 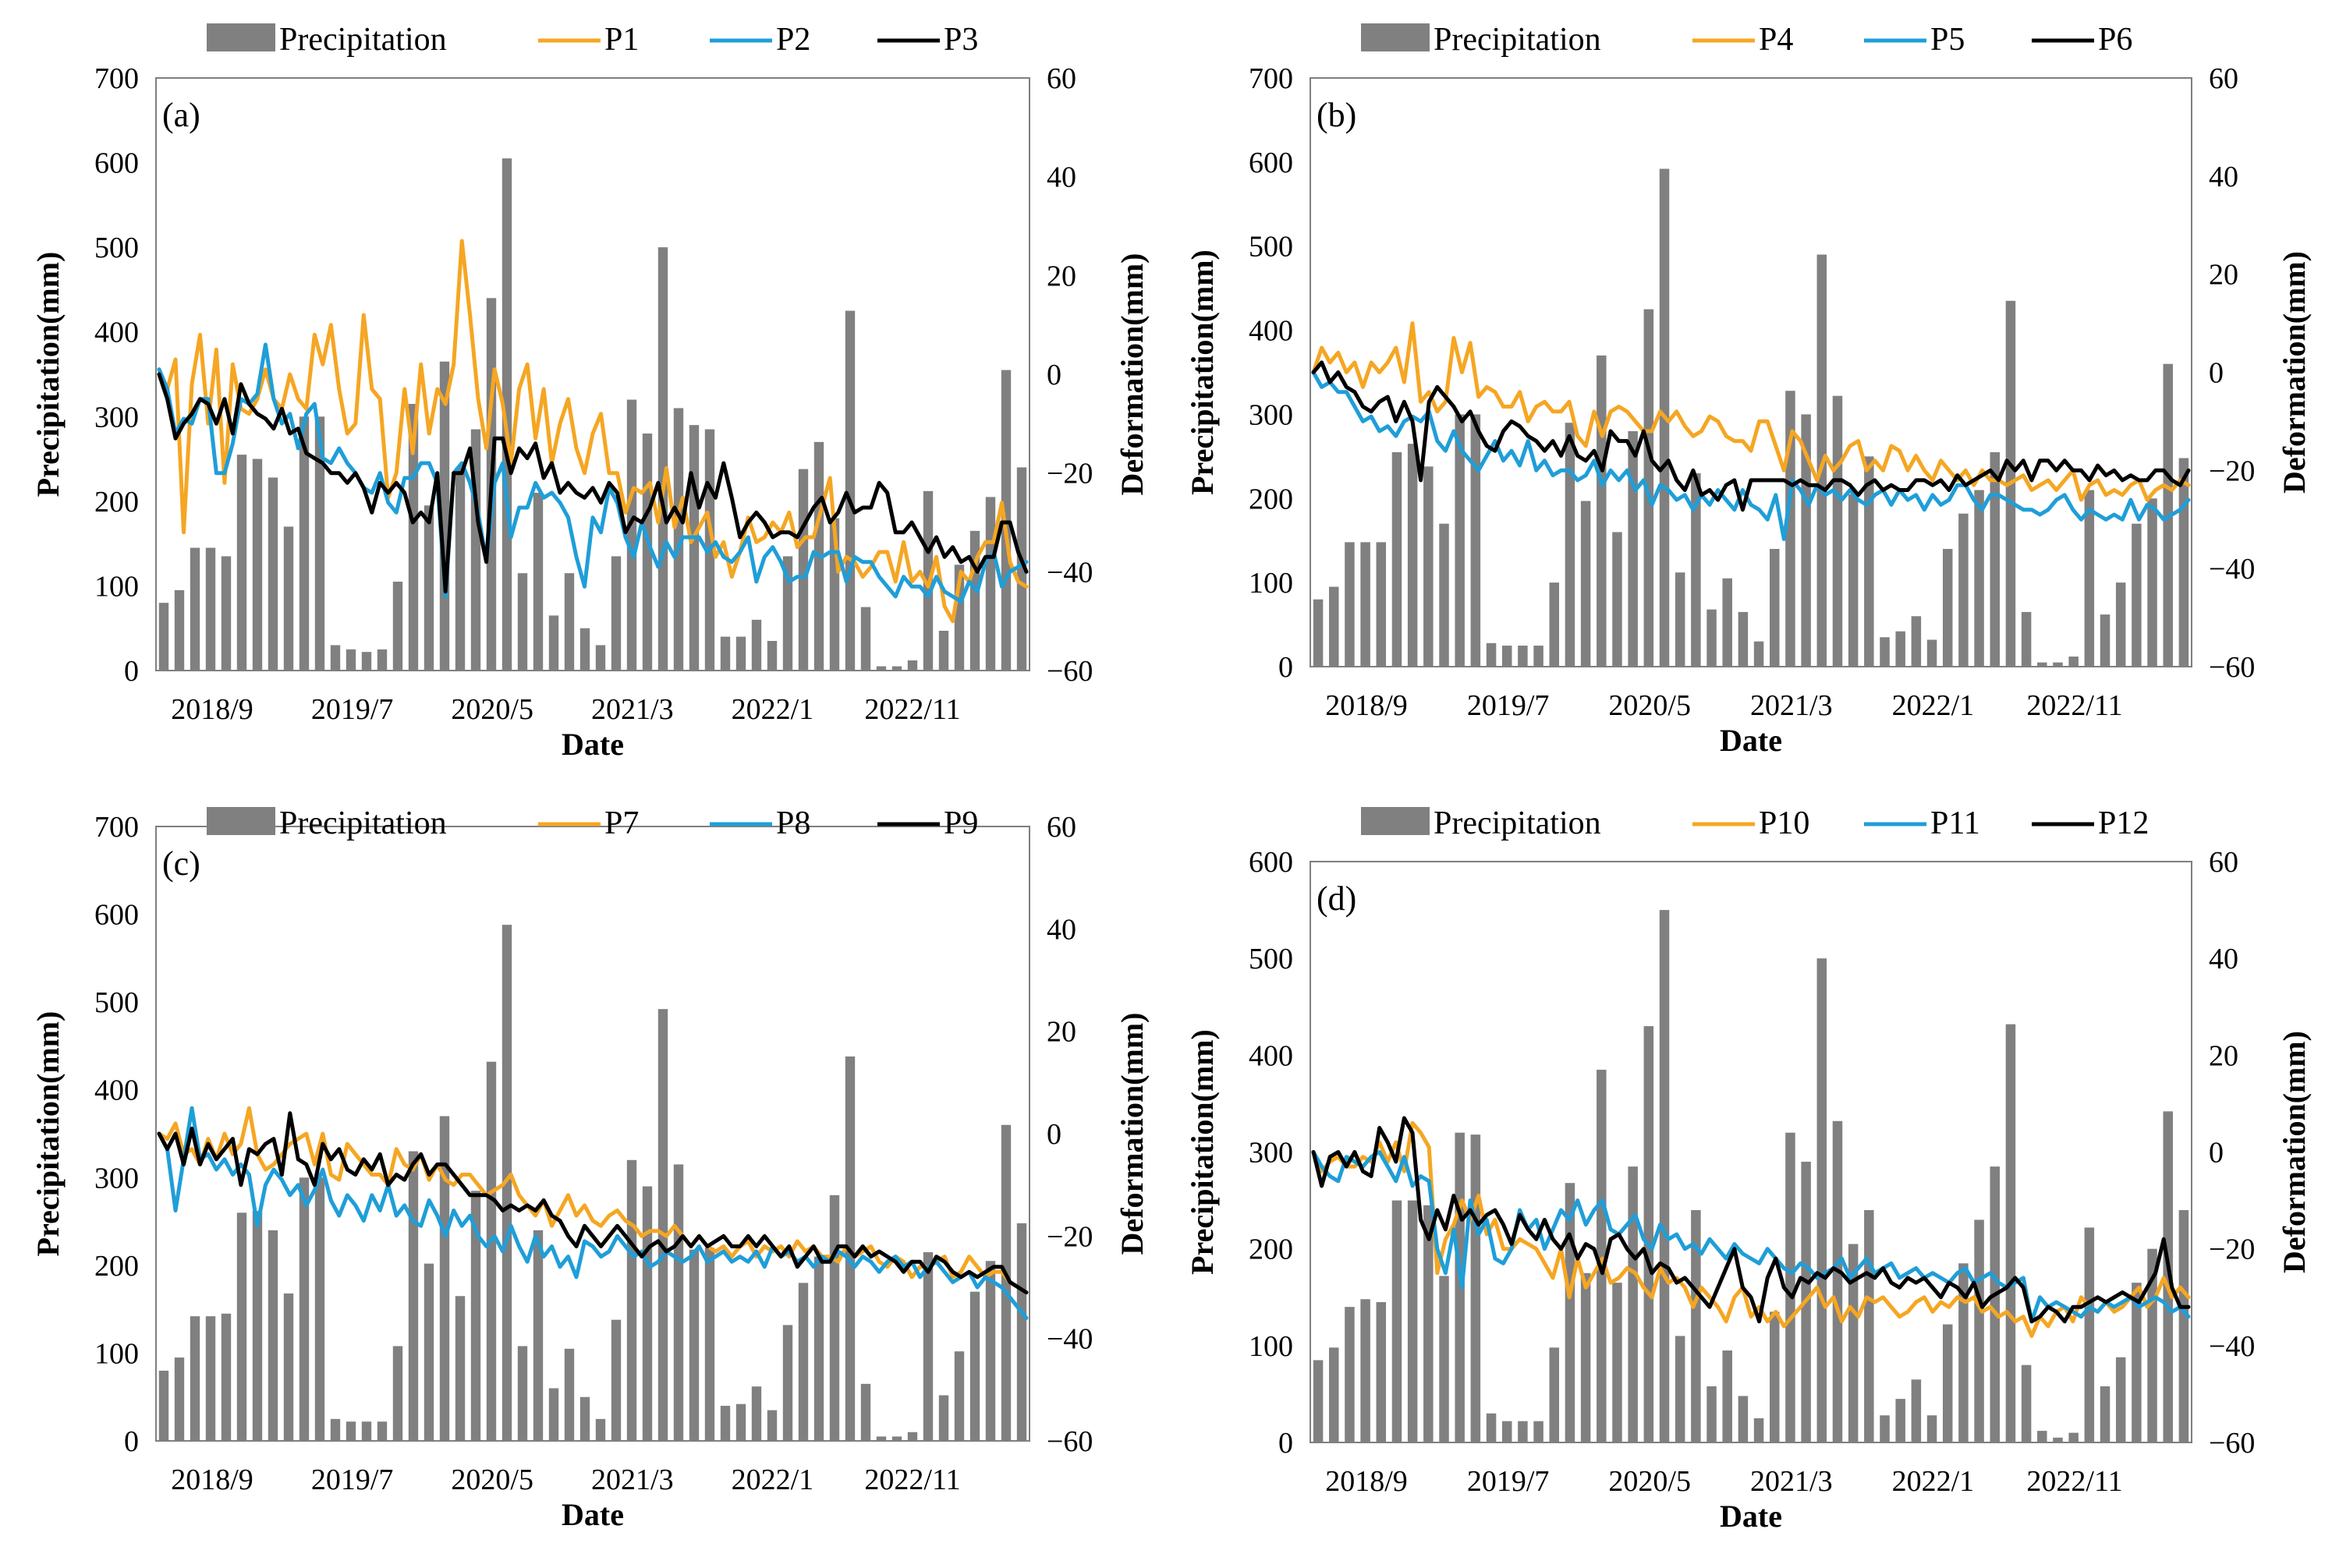 I want to click on y-left-tick-label: 600, so click(x=116, y=163).